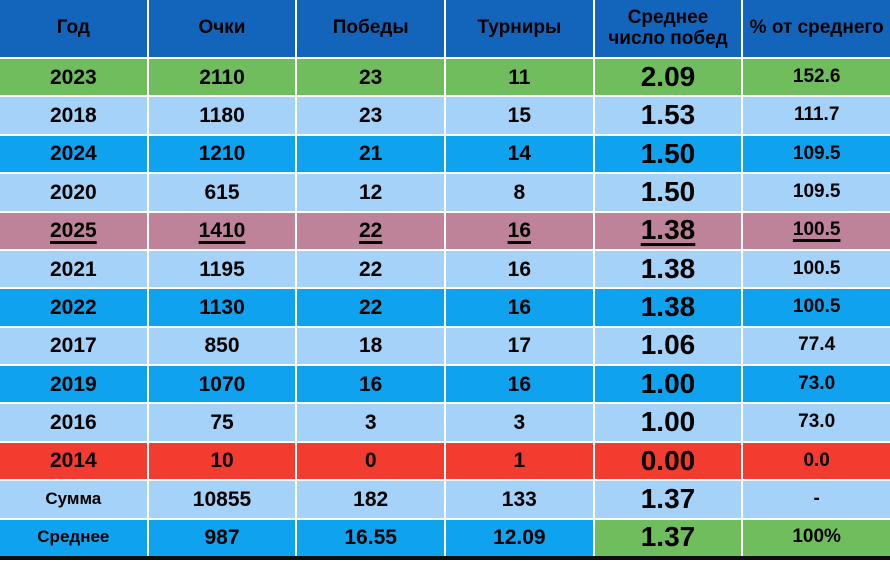 The image size is (890, 562). Describe the element at coordinates (222, 154) in the screenshot. I see `value-cell: 1210` at that location.